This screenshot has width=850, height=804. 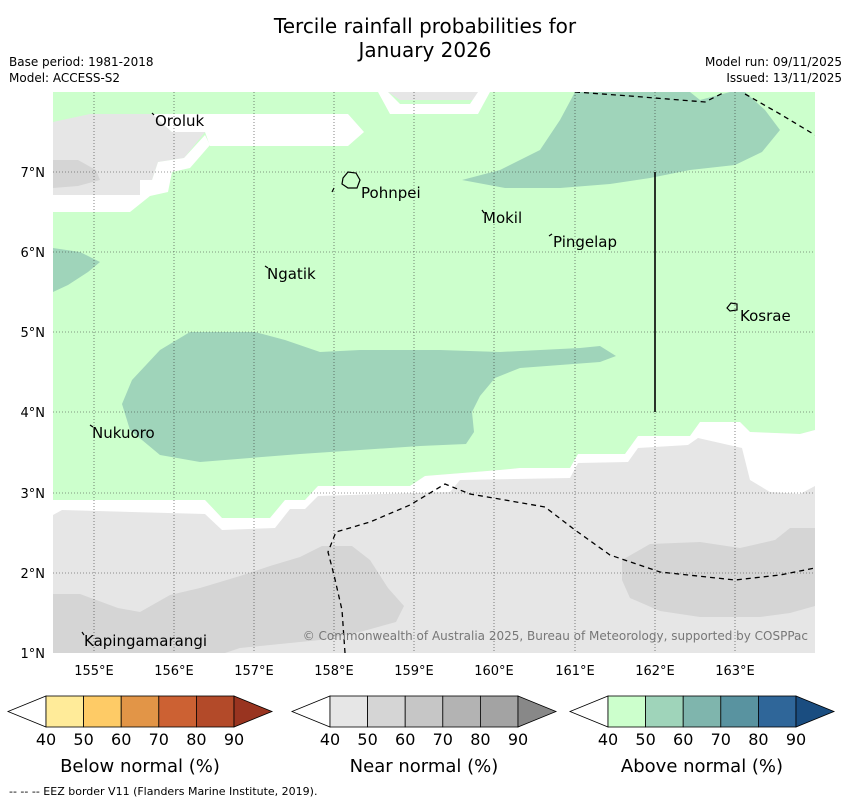 I want to click on lon-label: 157°E, so click(x=254, y=671).